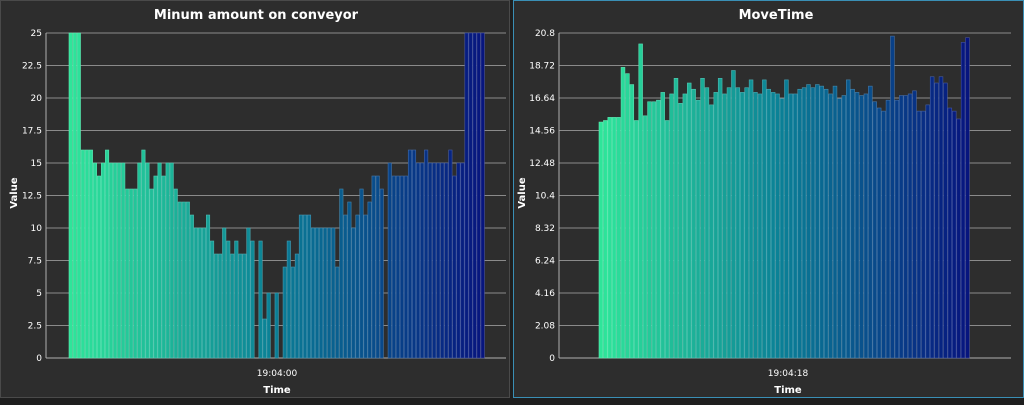 This screenshot has width=1024, height=405. I want to click on chart-title: MoveTime, so click(776, 15).